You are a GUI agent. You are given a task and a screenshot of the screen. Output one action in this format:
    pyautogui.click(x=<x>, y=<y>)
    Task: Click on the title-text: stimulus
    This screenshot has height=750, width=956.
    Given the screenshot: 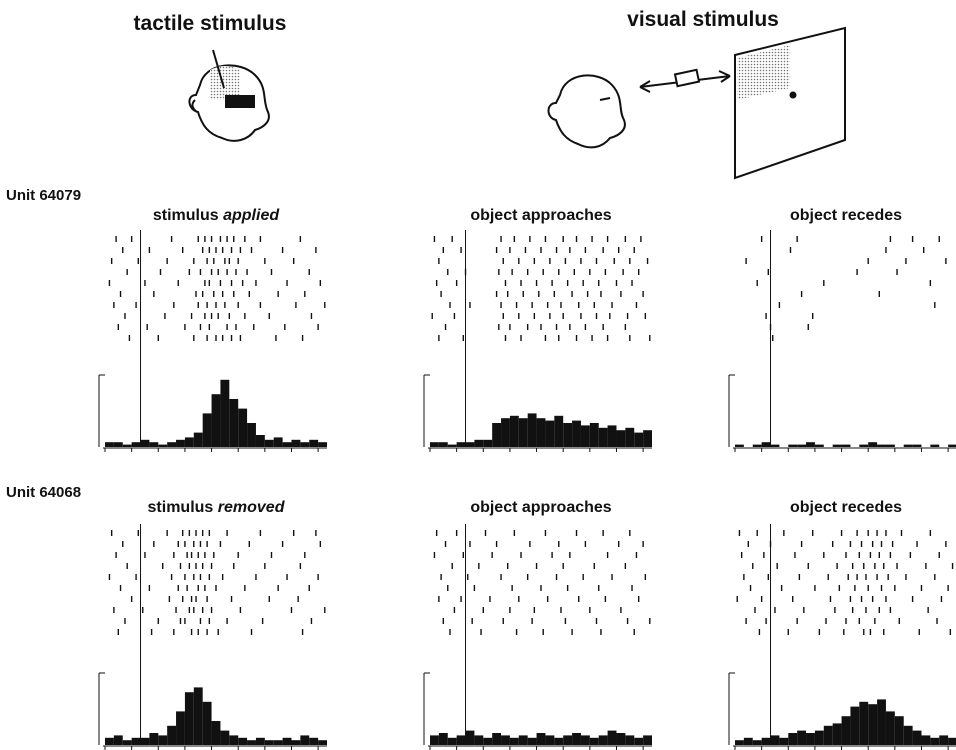 What is the action you would take?
    pyautogui.click(x=186, y=215)
    